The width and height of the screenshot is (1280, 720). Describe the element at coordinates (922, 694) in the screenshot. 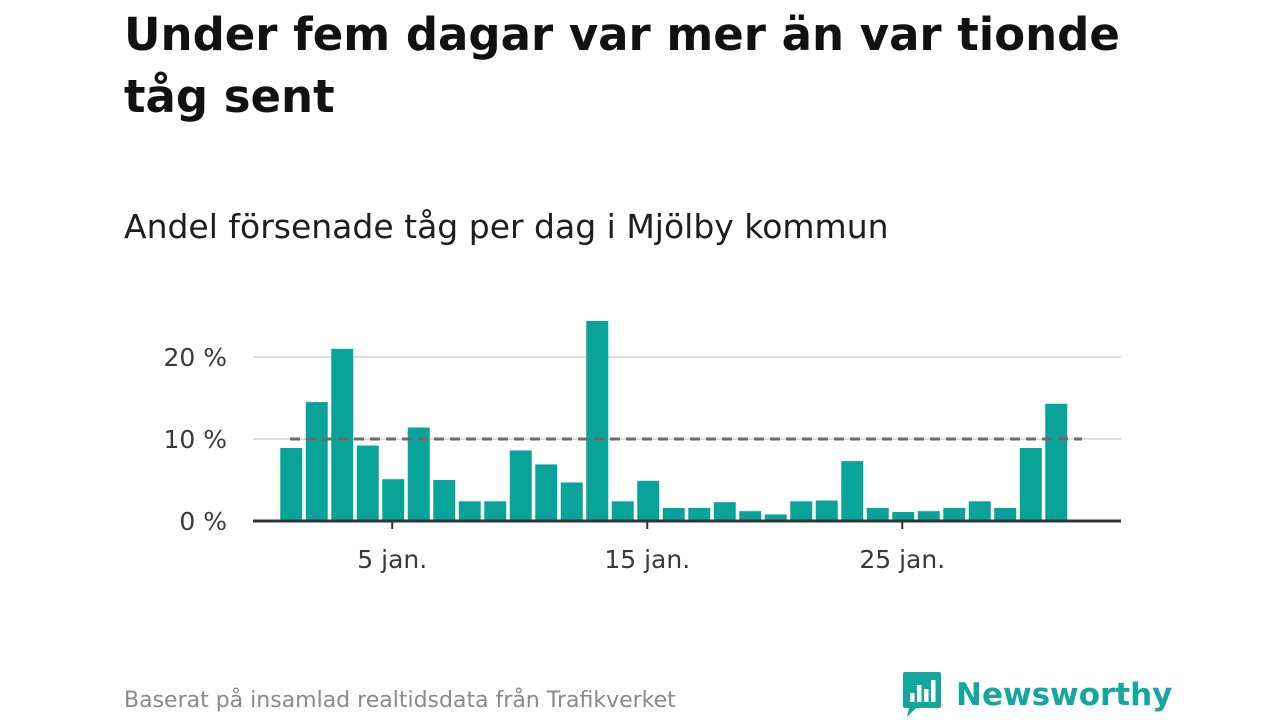

I see `newsworthy-logo-icon` at that location.